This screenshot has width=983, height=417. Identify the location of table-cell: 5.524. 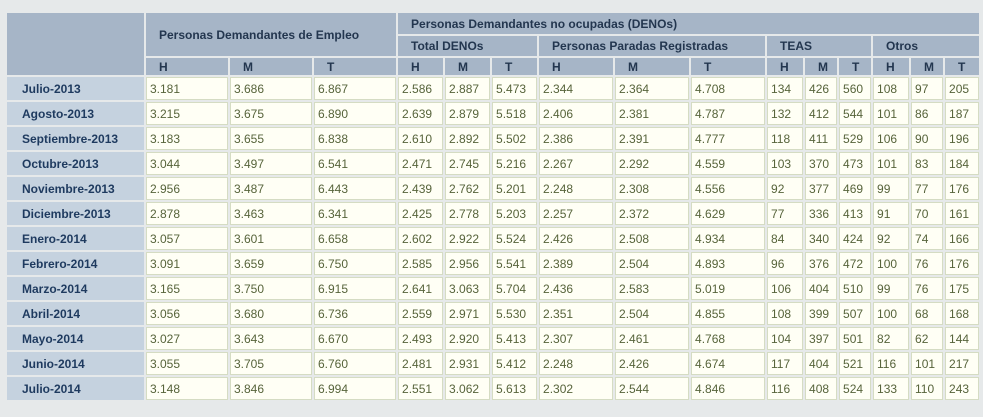
(515, 238).